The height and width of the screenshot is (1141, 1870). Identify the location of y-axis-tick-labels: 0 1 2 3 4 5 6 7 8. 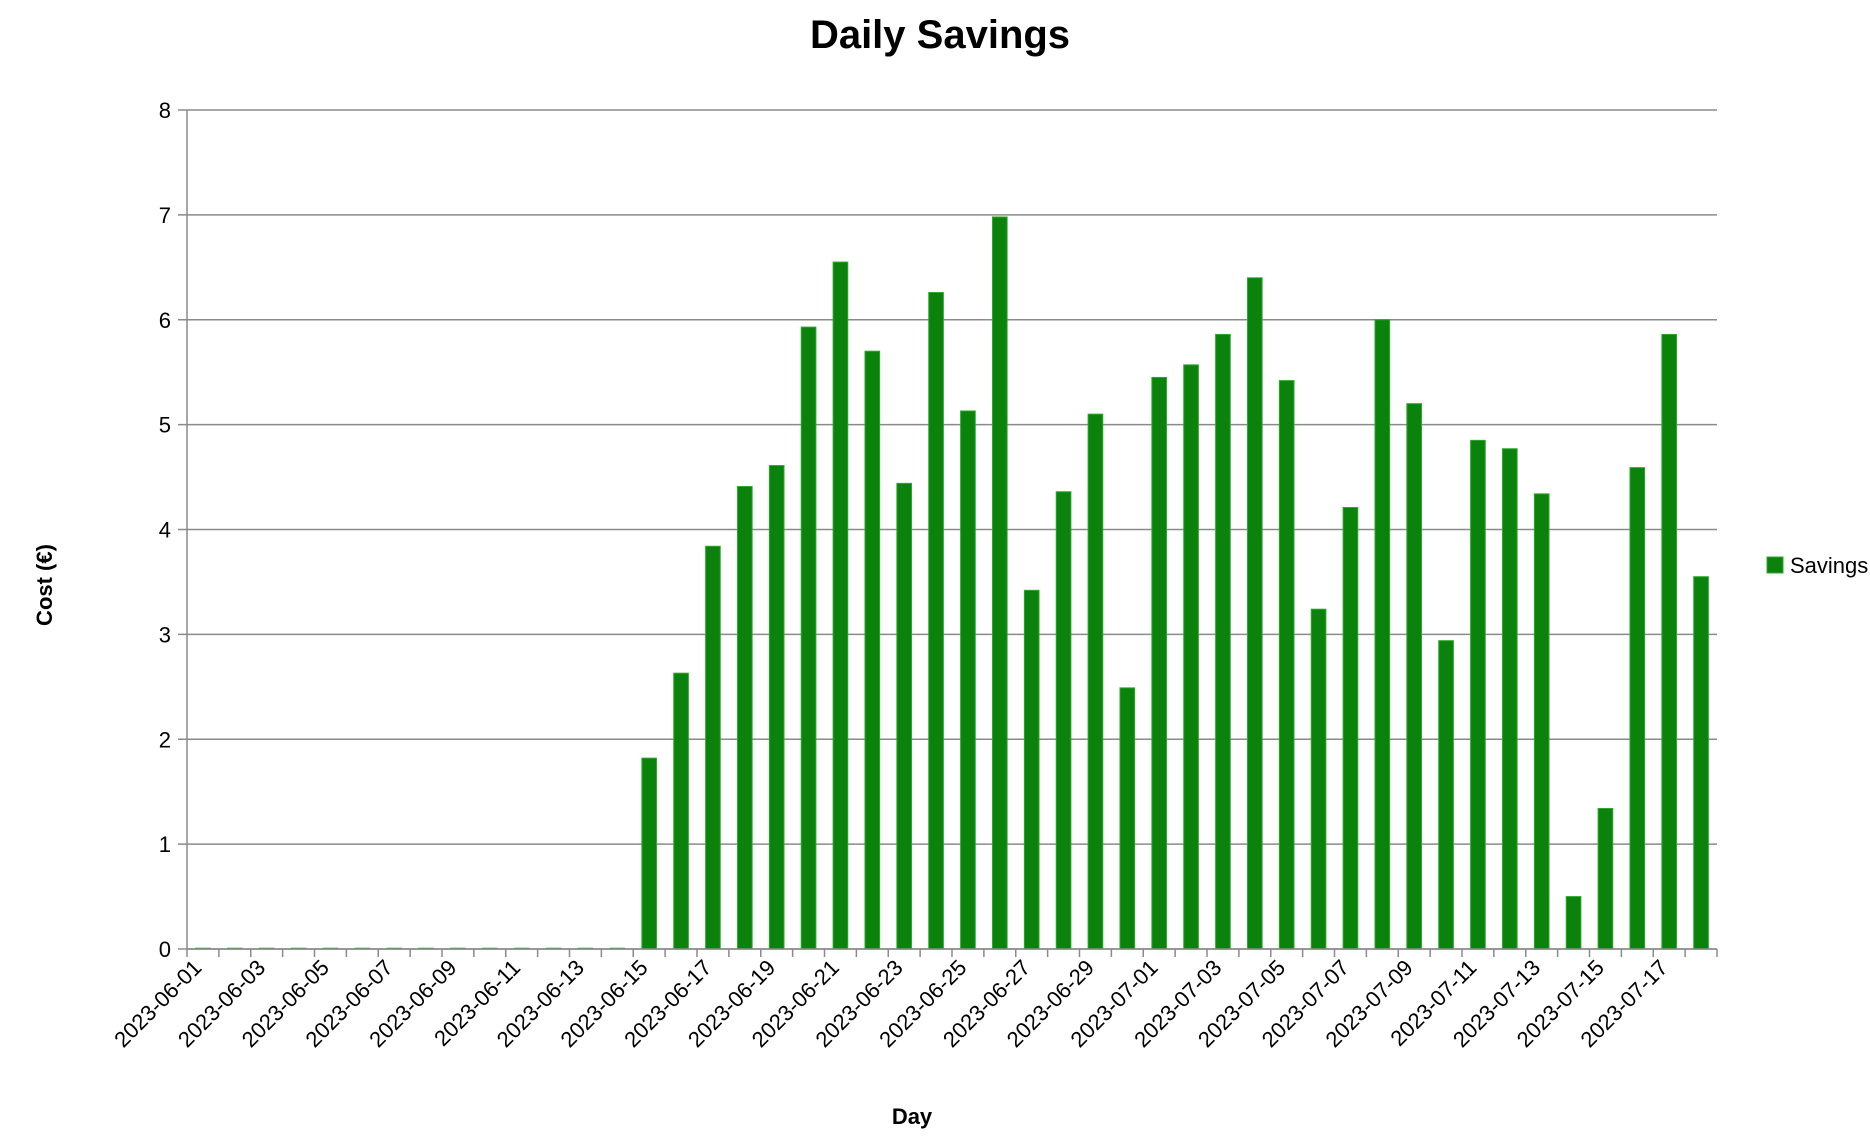
(165, 530).